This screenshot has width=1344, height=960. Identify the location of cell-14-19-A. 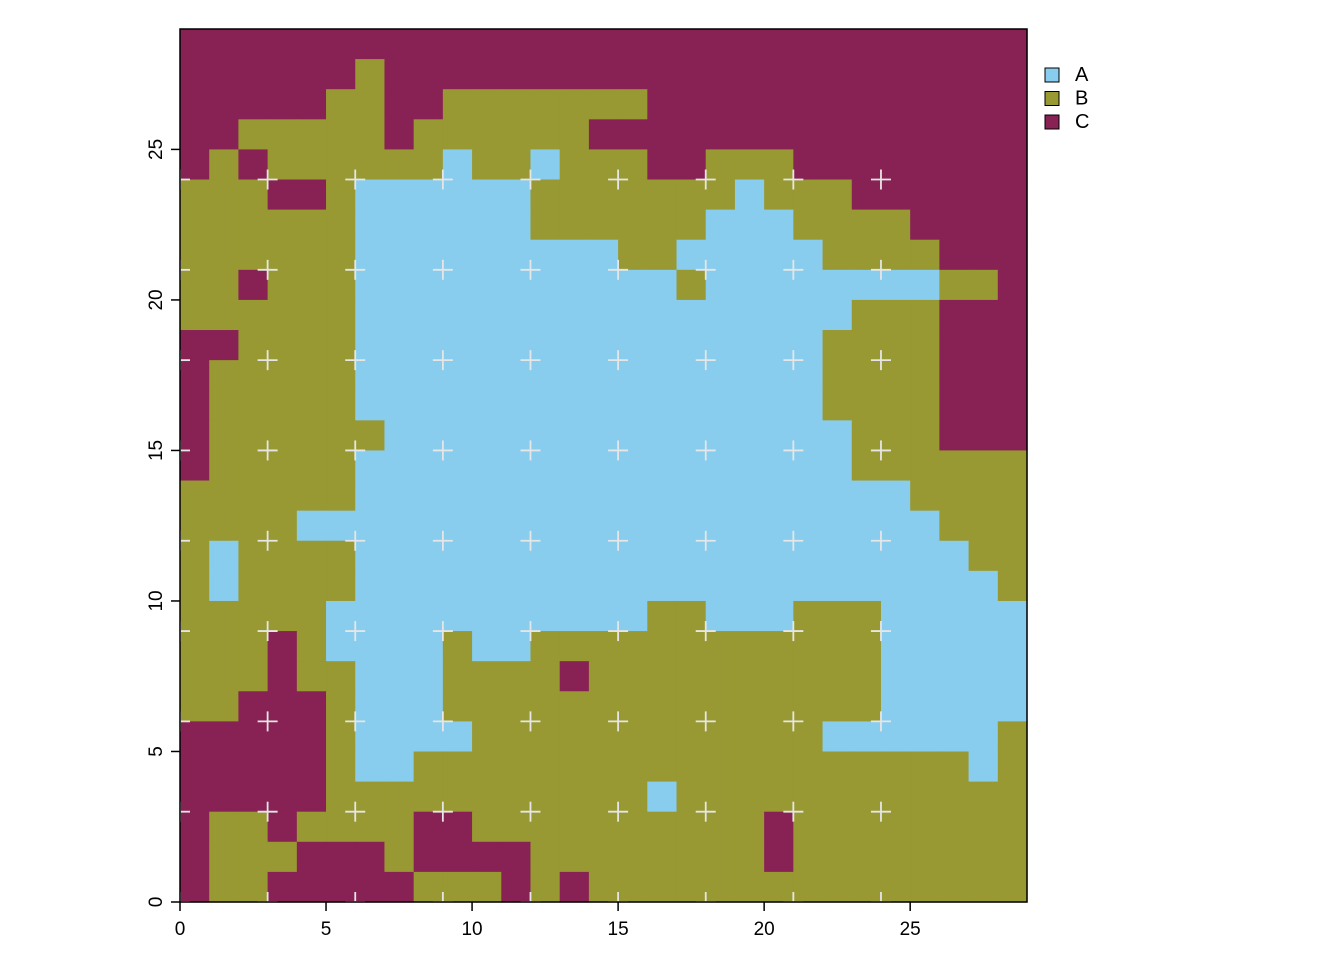
(603, 315).